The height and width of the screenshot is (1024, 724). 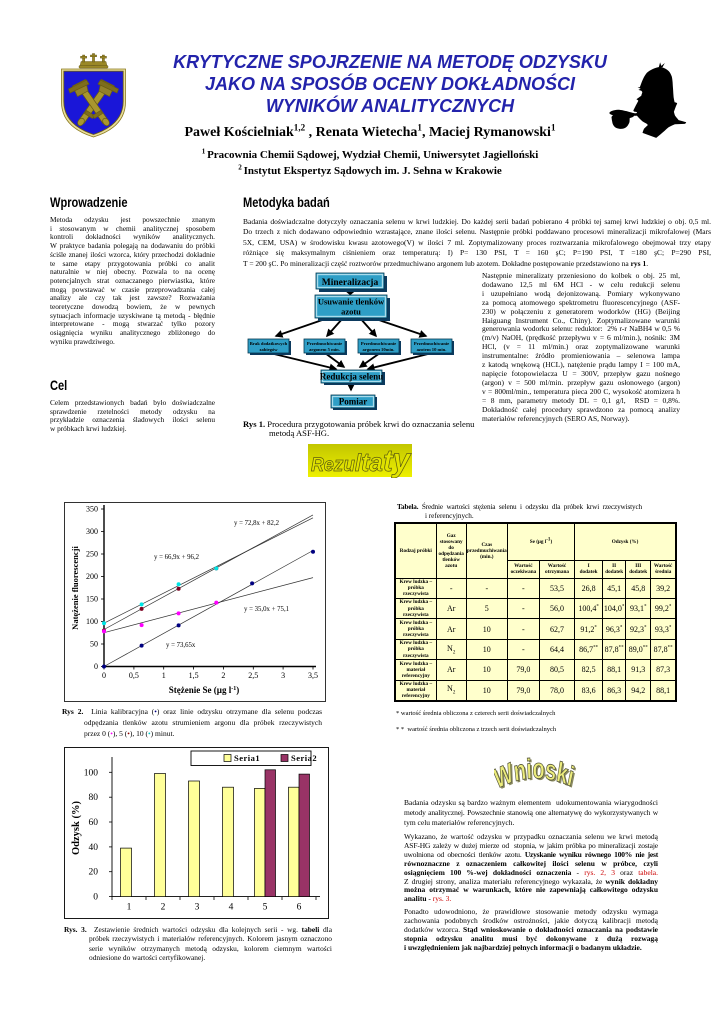 What do you see at coordinates (94, 873) in the screenshot?
I see `svg-text: 20` at bounding box center [94, 873].